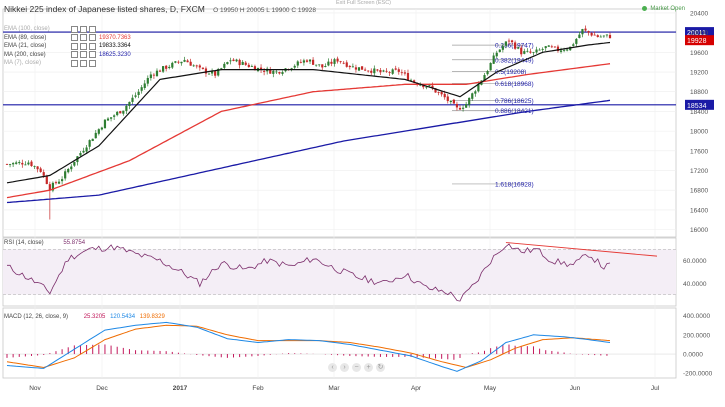  Describe the element at coordinates (152, 317) in the screenshot. I see `signal-value: 139.8329` at that location.